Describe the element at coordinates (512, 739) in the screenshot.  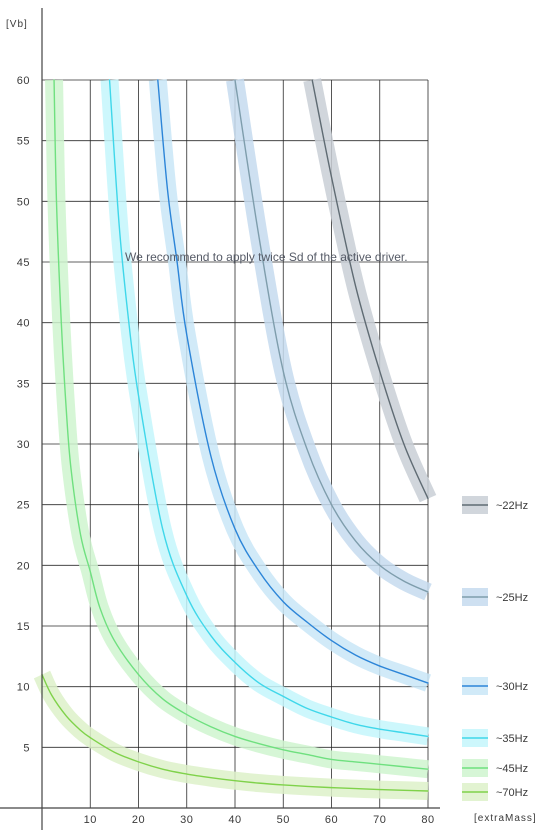
I see `legend-label: ~35Hz` at that location.